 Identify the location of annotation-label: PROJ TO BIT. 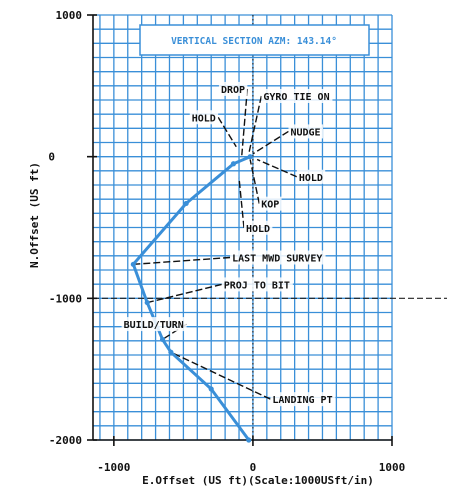
(257, 285).